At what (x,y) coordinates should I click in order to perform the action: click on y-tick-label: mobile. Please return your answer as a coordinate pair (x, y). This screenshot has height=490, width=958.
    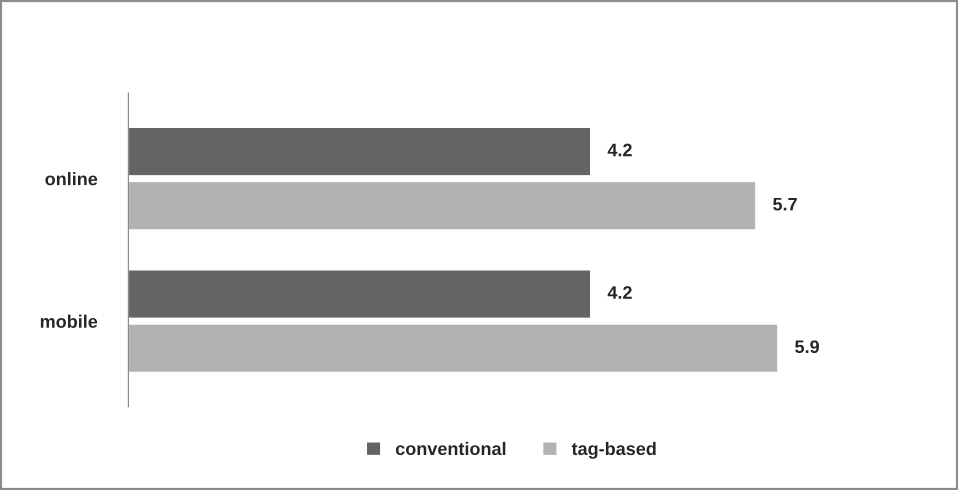
    Looking at the image, I should click on (69, 321).